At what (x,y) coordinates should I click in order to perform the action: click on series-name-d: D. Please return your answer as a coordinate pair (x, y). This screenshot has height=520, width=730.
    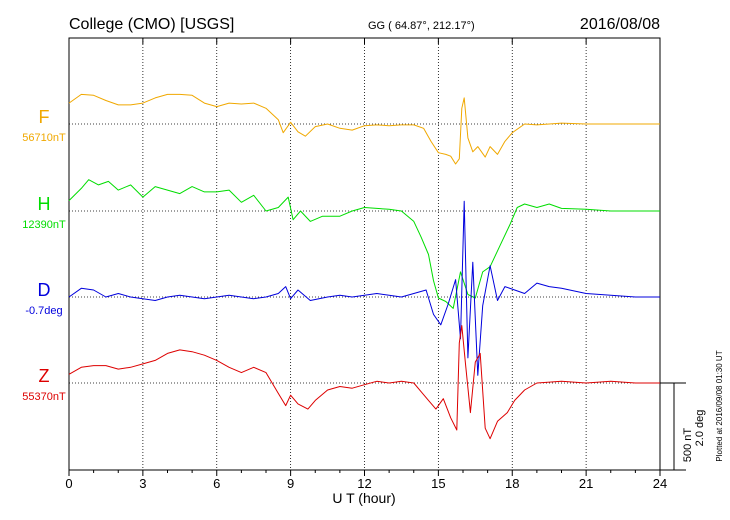
    Looking at the image, I should click on (44, 290).